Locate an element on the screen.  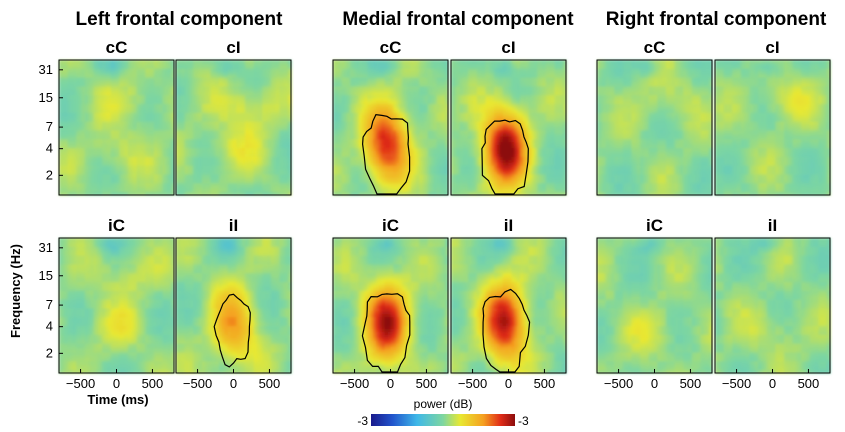
component-title-medial: Medial frontal component is located at coordinates (458, 19).